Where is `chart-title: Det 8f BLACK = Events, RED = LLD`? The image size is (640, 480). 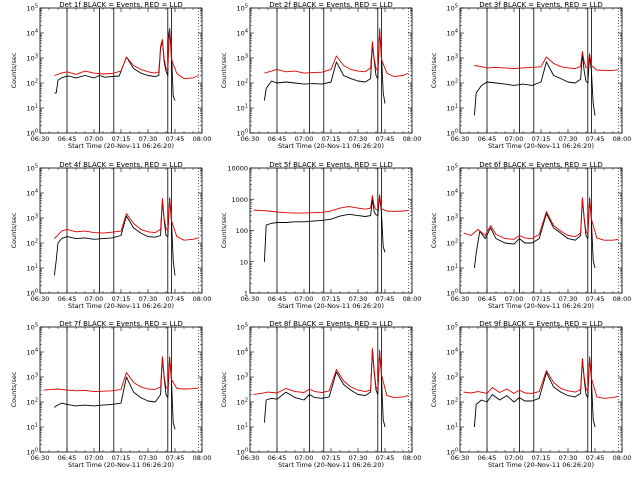 chart-title: Det 8f BLACK = Events, RED = LLD is located at coordinates (330, 324).